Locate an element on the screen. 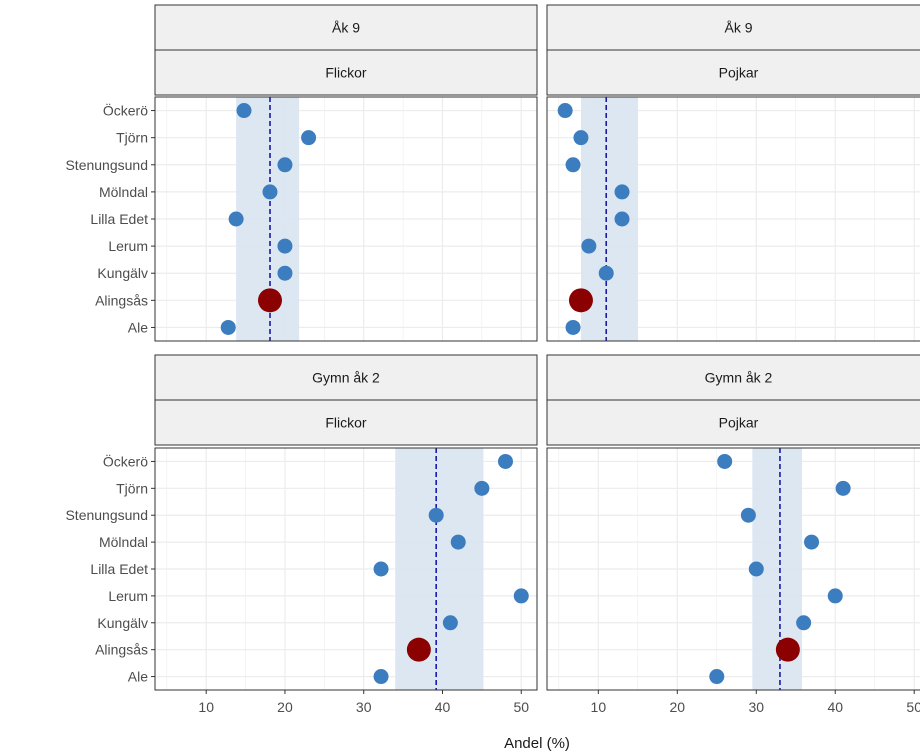 Image resolution: width=920 pixels, height=755 pixels. x-axis-title: Andel (%) is located at coordinates (537, 743).